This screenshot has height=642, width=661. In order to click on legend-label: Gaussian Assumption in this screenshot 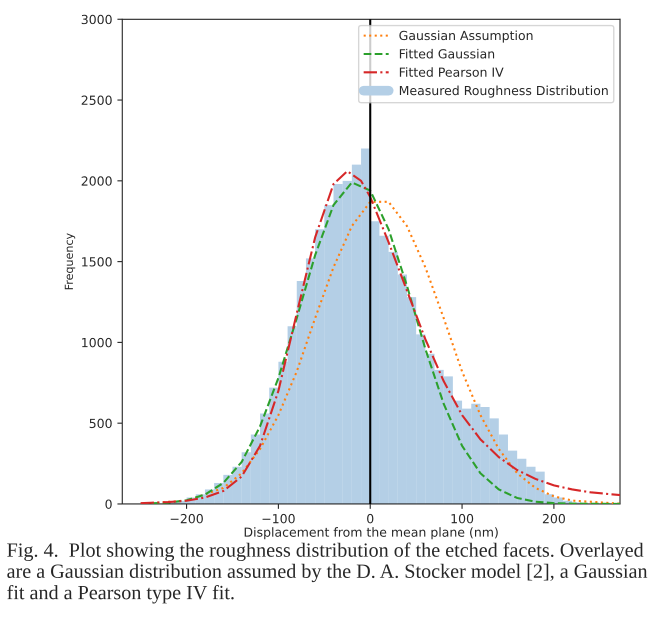, I will do `click(465, 36)`.